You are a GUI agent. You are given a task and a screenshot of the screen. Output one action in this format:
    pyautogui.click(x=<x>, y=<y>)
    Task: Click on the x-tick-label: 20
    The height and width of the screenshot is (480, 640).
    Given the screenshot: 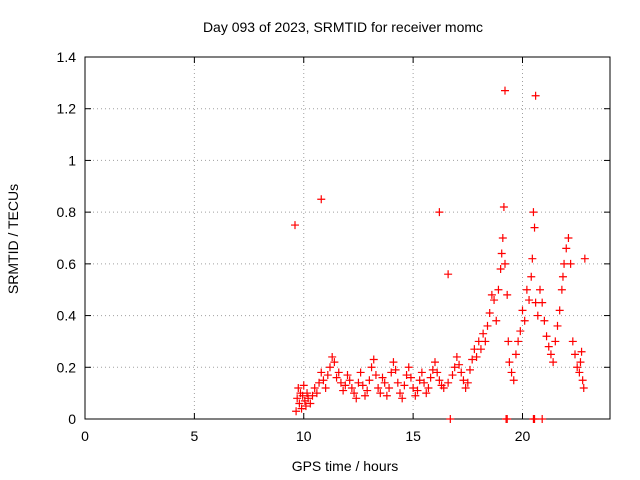 What is the action you would take?
    pyautogui.click(x=523, y=436)
    